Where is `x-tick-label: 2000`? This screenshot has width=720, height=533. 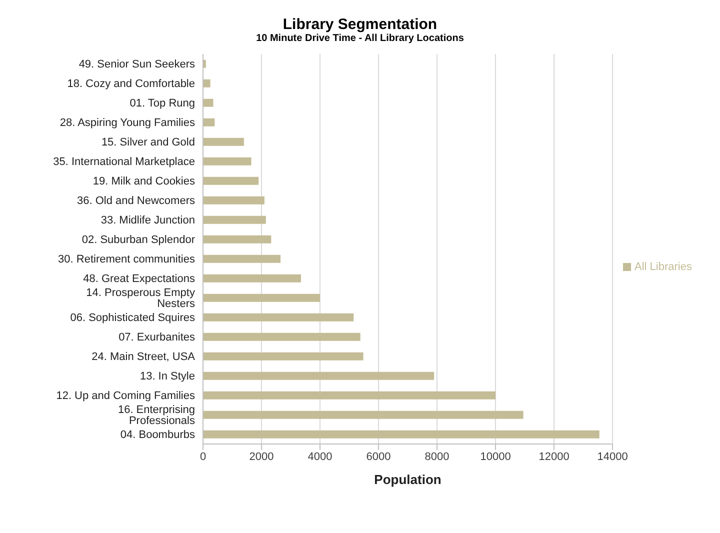 x-tick-label: 2000 is located at coordinates (261, 456).